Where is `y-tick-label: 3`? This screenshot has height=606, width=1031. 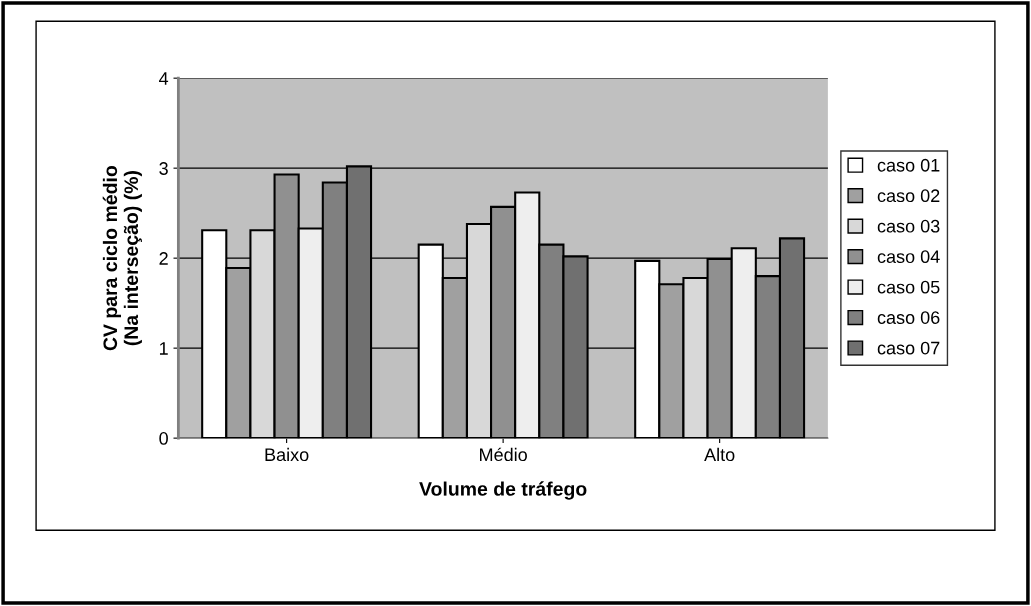
y-tick-label: 3 is located at coordinates (163, 168).